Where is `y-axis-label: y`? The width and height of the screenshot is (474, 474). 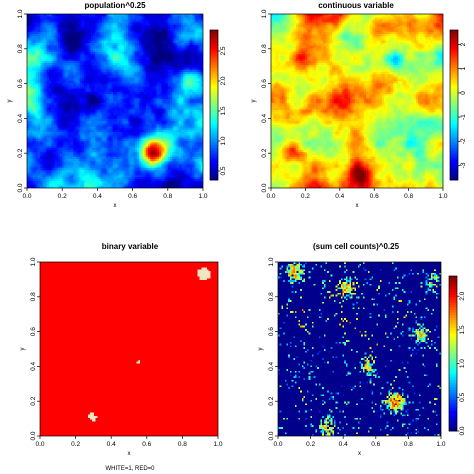 y-axis-label: y is located at coordinates (254, 101).